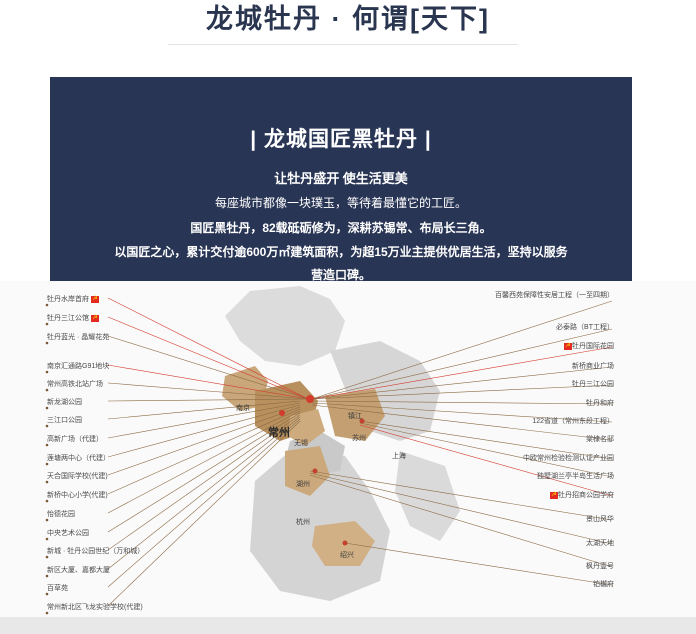  What do you see at coordinates (64, 420) in the screenshot?
I see `left-project-7: 三江口公园` at bounding box center [64, 420].